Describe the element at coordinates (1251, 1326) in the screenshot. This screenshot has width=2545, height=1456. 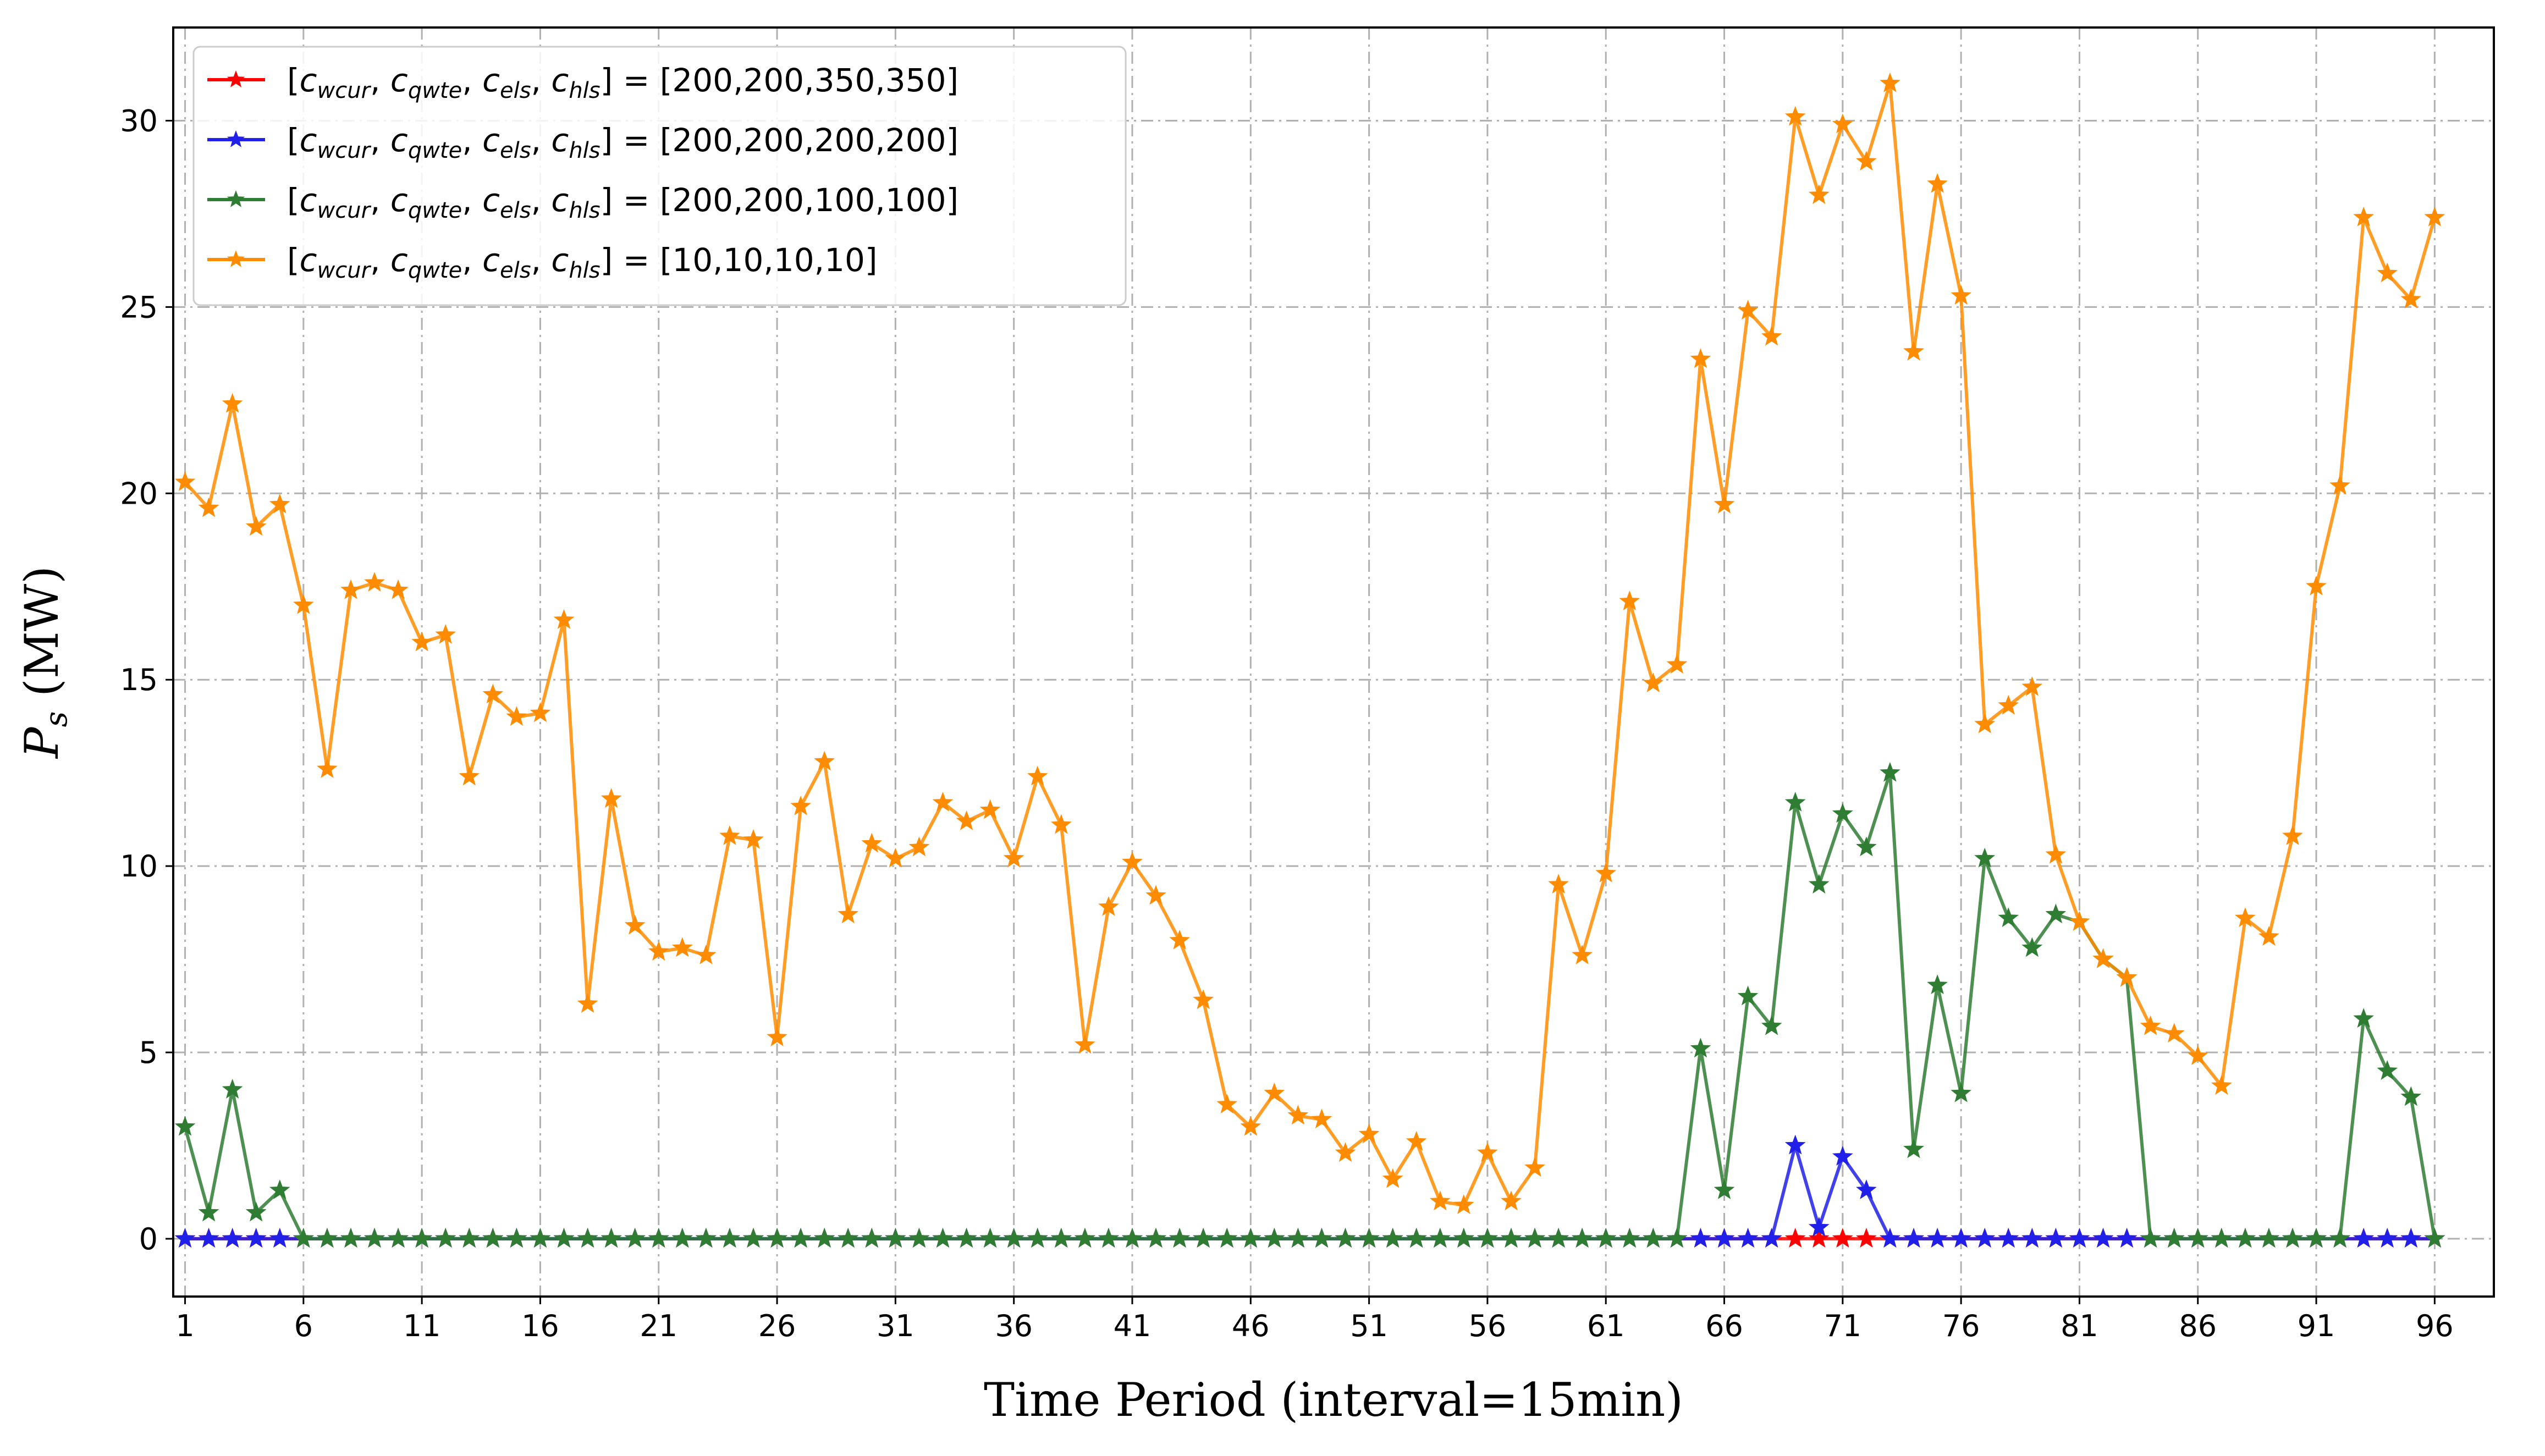
I see `x-tick-label: 46` at that location.